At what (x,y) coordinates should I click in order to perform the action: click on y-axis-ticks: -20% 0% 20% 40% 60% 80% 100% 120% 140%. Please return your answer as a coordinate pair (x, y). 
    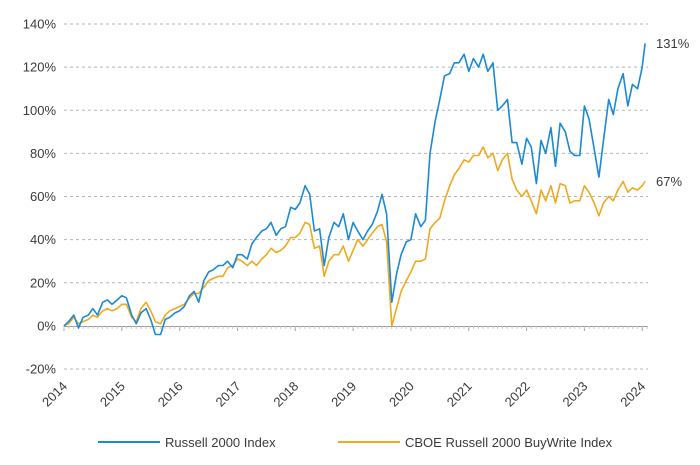
    Looking at the image, I should click on (40, 197).